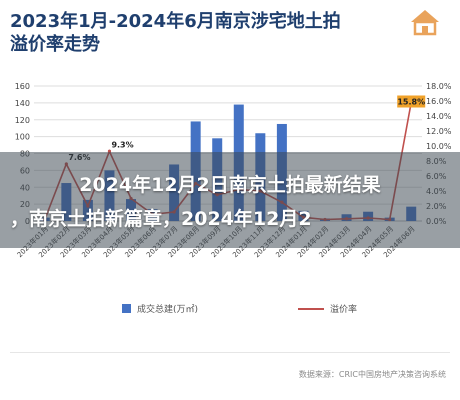  I want to click on chart-legend: 成交总建(万㎡) 溢价率, so click(230, 312).